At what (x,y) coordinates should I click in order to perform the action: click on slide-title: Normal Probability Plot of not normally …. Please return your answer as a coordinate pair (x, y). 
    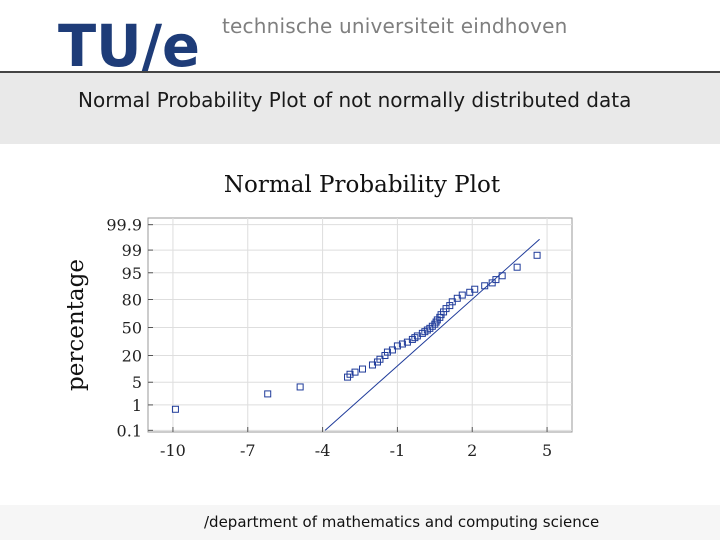
    Looking at the image, I should click on (355, 100).